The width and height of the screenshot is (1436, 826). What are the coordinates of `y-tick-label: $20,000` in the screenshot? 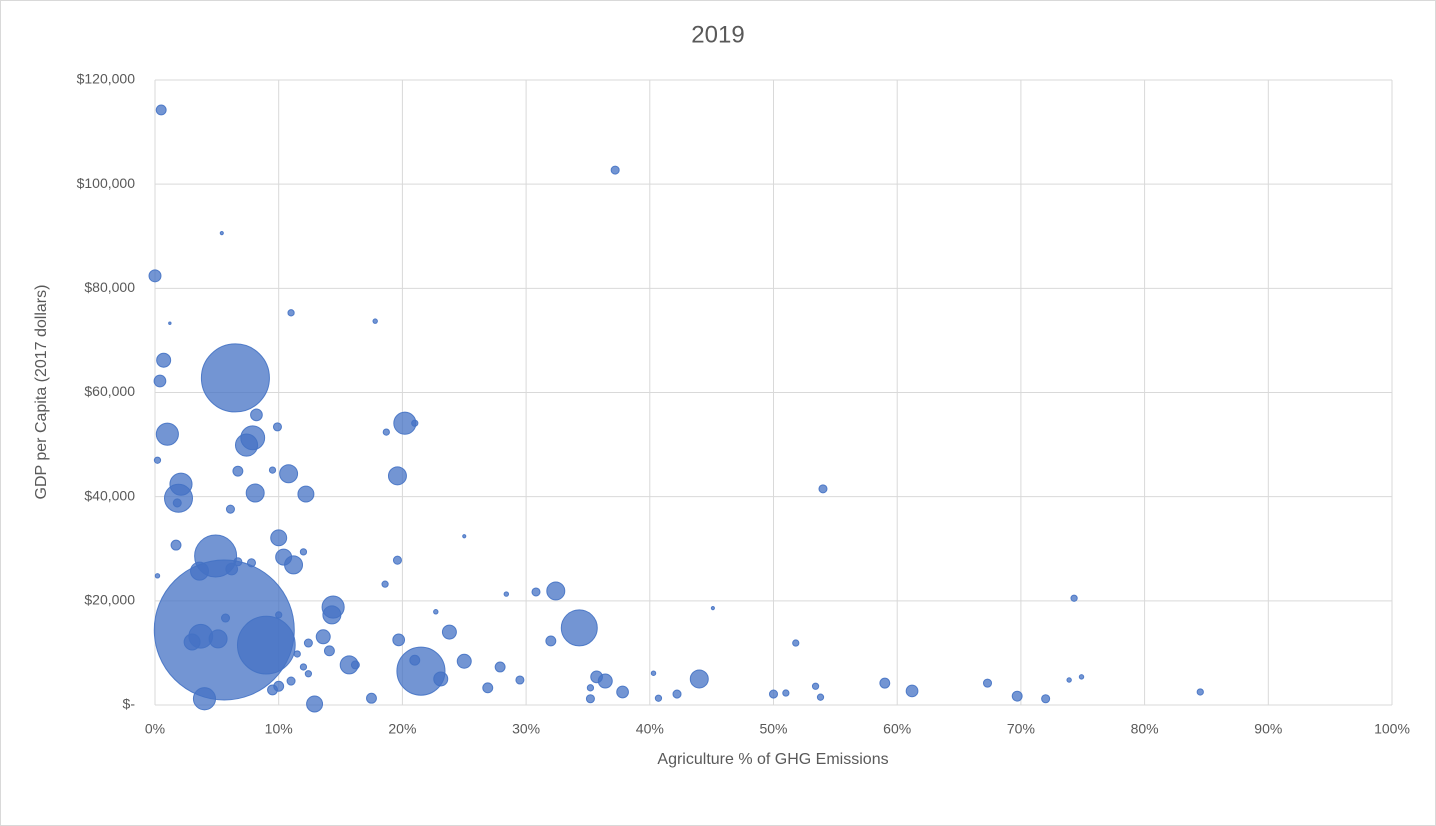 It's located at (109, 600).